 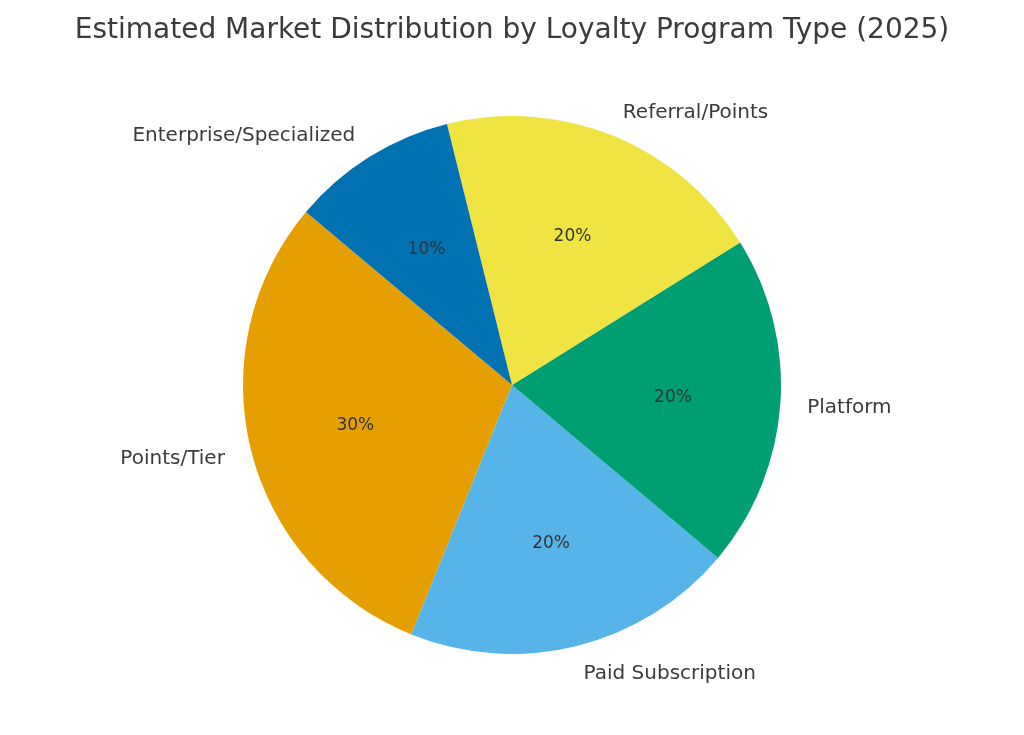 I want to click on slice-label: Referral/Points, so click(x=695, y=110).